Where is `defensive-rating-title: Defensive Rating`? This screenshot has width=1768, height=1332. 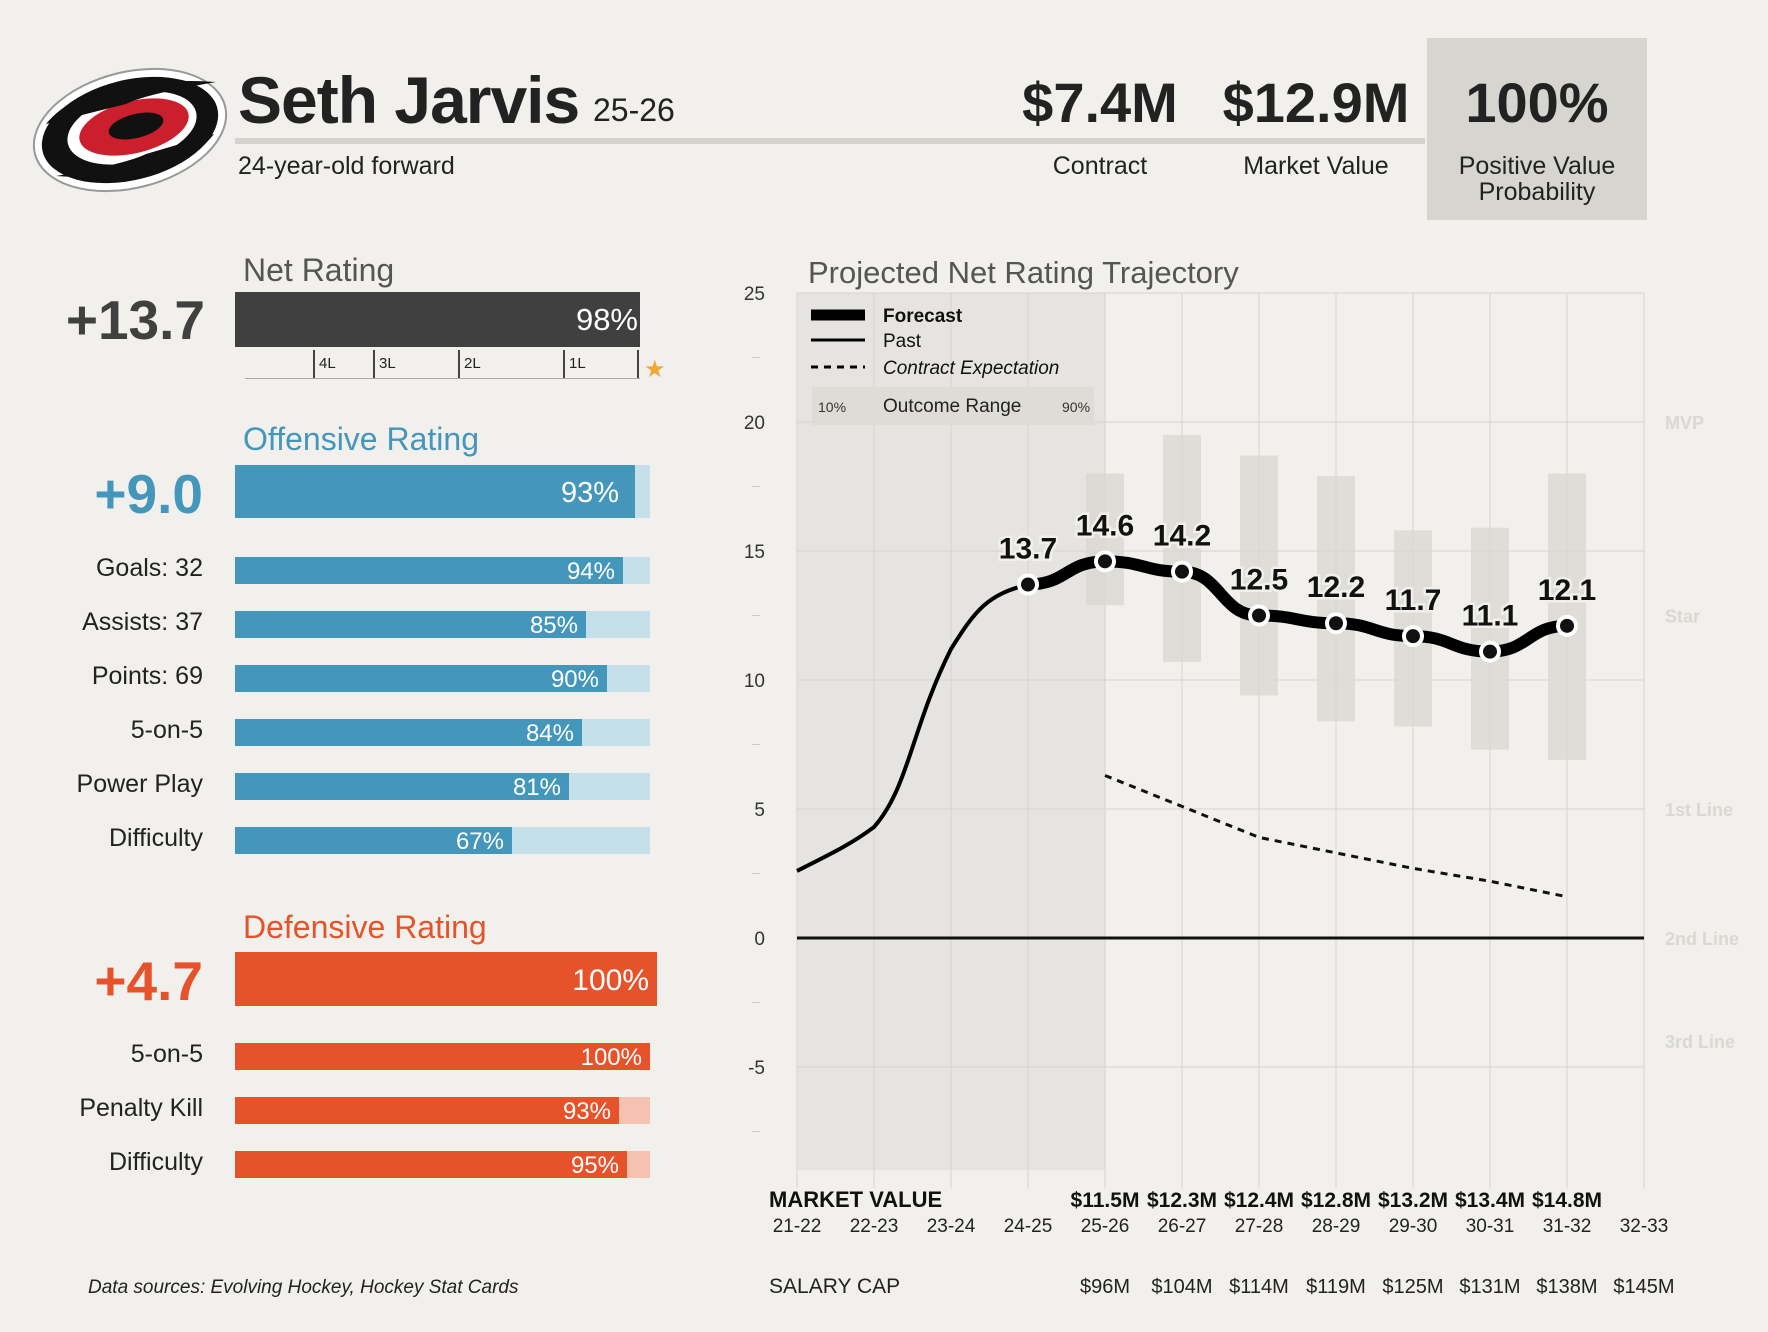
defensive-rating-title: Defensive Rating is located at coordinates (365, 927).